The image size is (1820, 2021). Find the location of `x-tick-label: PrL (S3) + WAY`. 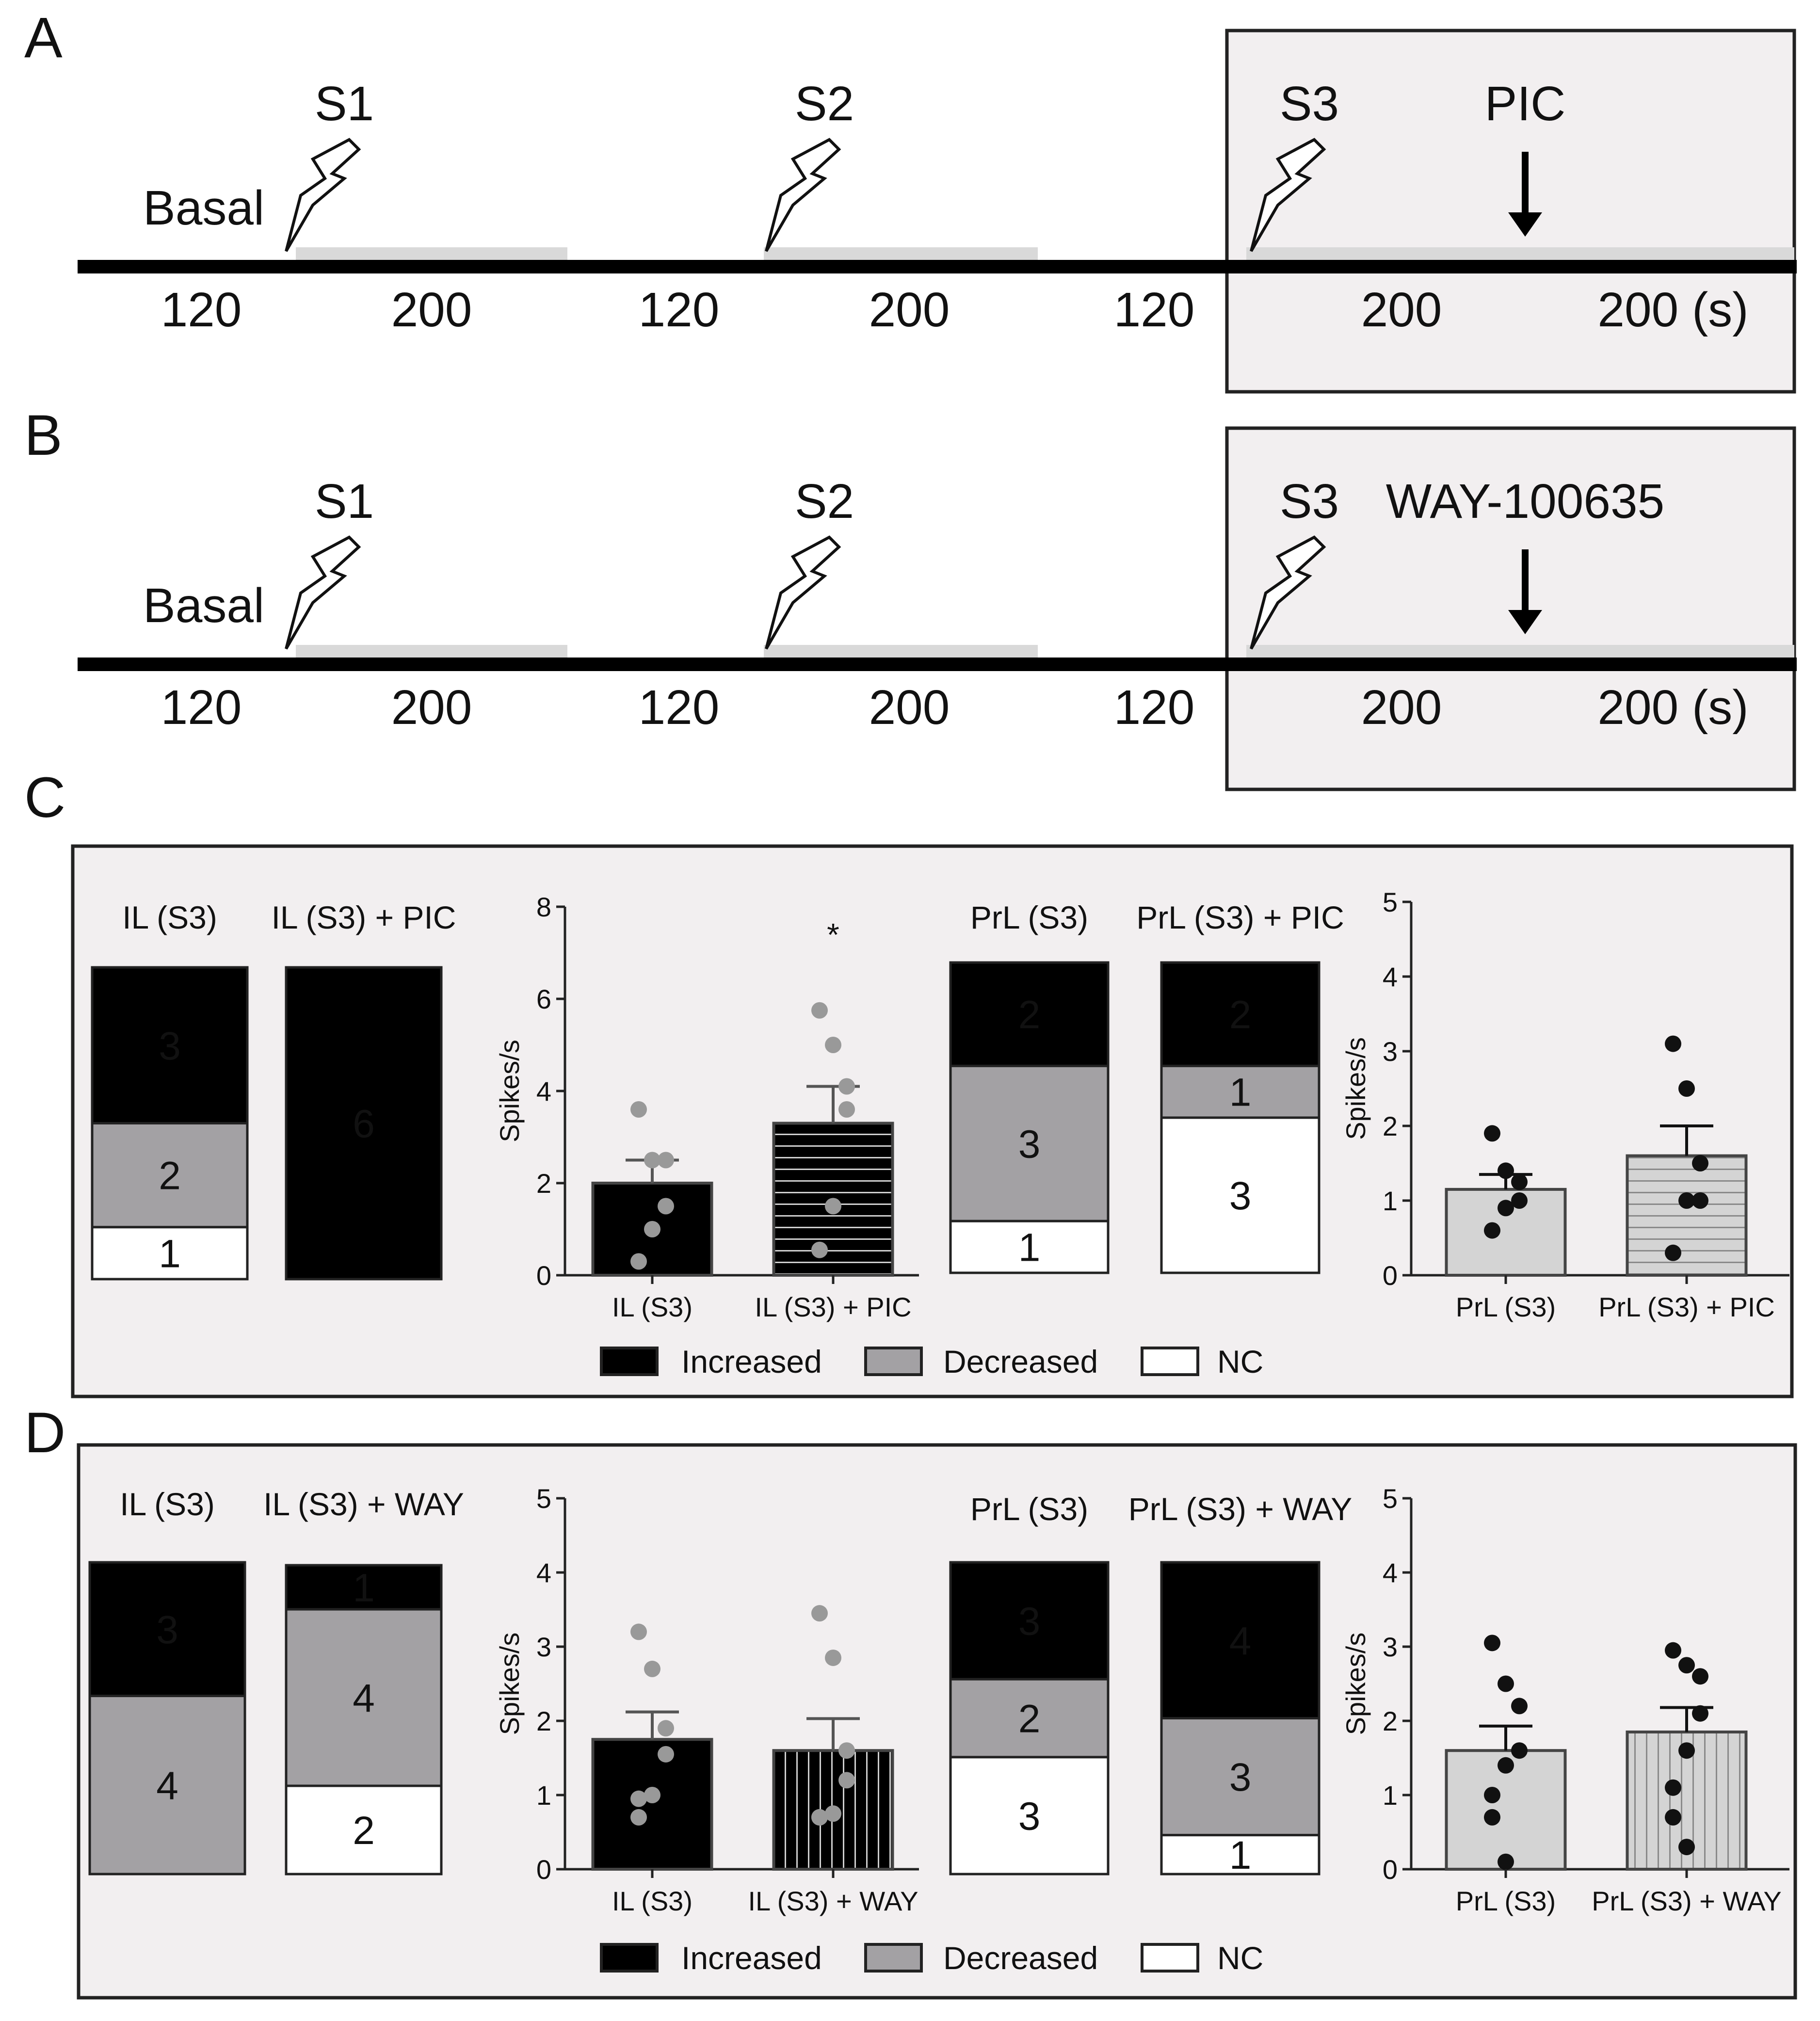

x-tick-label: PrL (S3) + WAY is located at coordinates (1687, 1901).